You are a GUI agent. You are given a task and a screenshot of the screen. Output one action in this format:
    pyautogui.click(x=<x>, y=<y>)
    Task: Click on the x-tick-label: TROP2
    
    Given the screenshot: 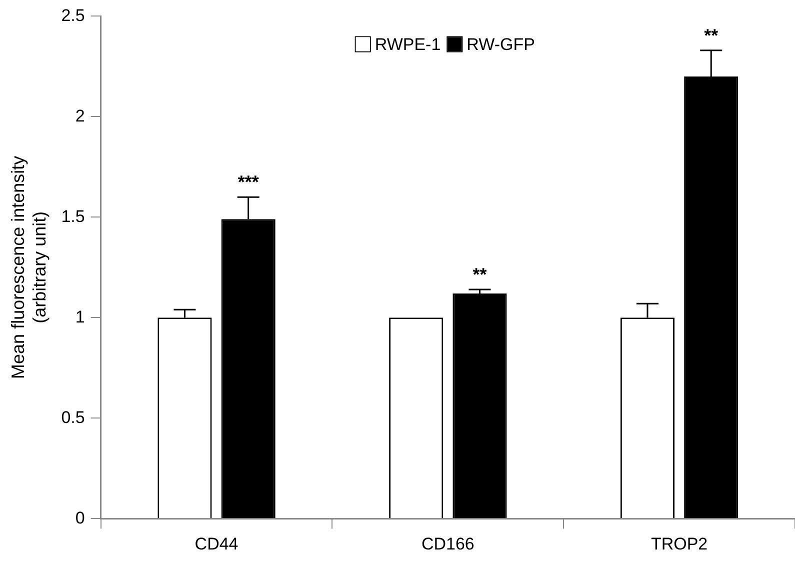 What is the action you would take?
    pyautogui.click(x=679, y=544)
    